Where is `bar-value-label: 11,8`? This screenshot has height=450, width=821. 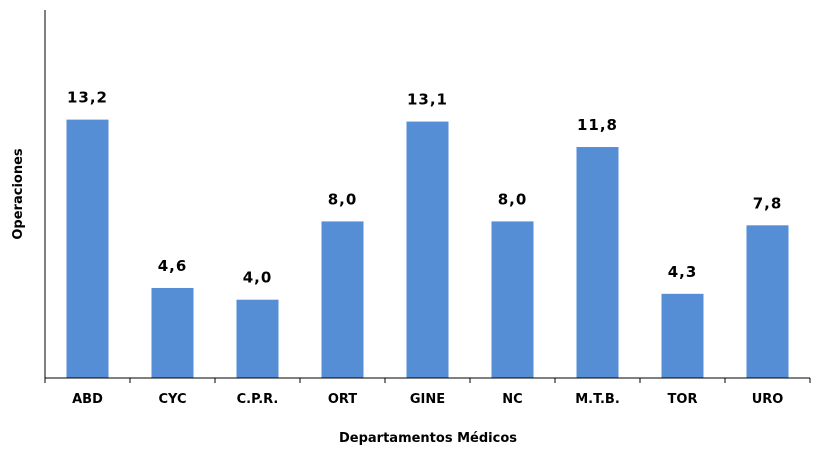 bar-value-label: 11,8 is located at coordinates (597, 125).